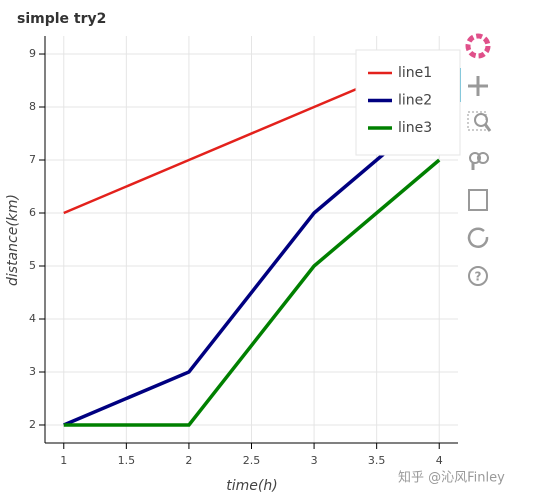 This screenshot has height=502, width=549. Describe the element at coordinates (478, 237) in the screenshot. I see `reset-tool` at that location.